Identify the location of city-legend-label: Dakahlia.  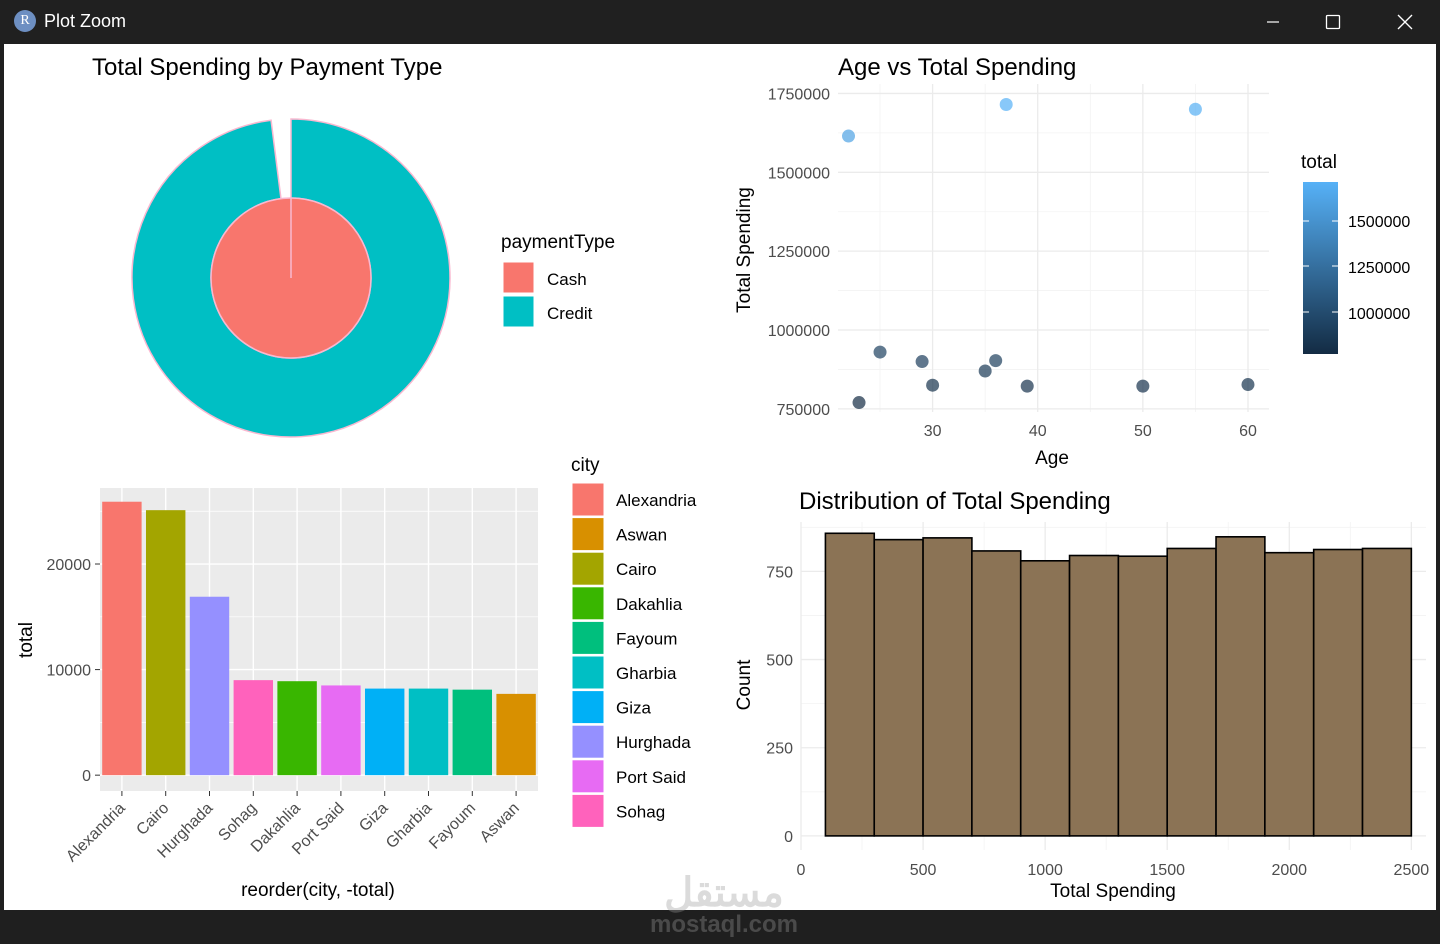
(649, 604).